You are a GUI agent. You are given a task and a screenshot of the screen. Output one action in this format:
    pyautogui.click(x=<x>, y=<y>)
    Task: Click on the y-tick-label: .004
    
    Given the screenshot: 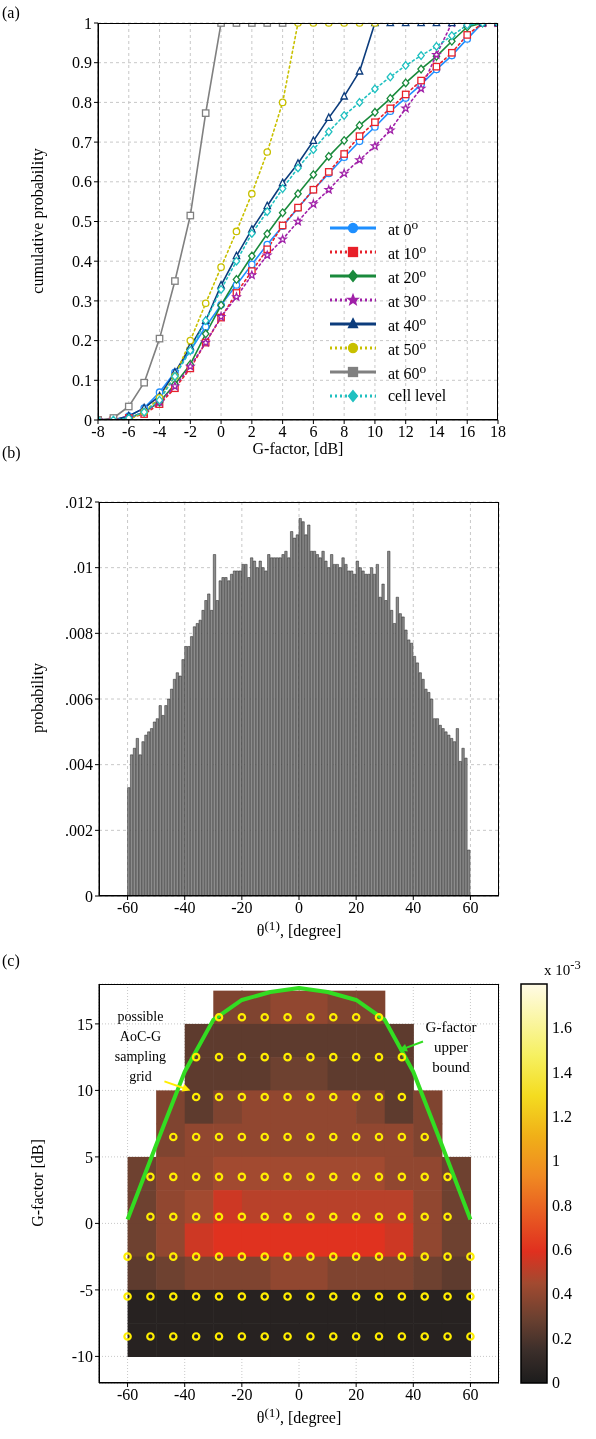 What is the action you would take?
    pyautogui.click(x=79, y=765)
    